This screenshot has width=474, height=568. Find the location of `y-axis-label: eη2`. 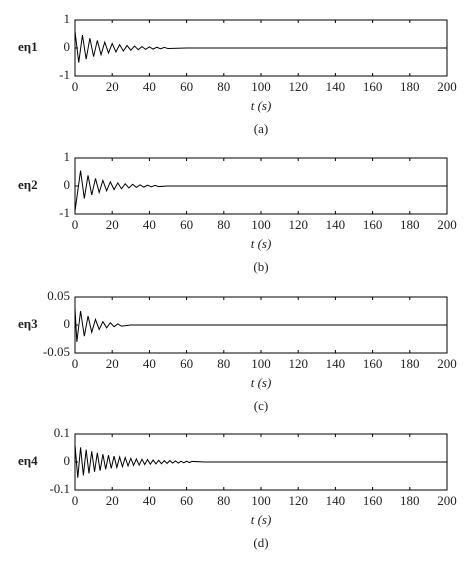

y-axis-label: eη2 is located at coordinates (28, 184).